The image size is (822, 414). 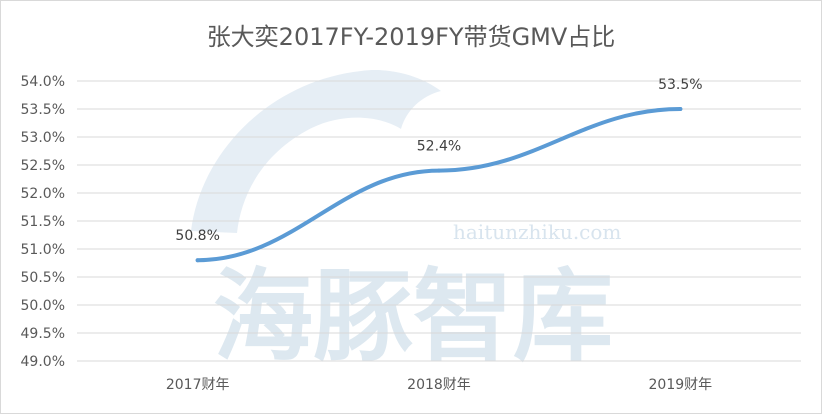 I want to click on y-tick-label: 52.5%, so click(x=43, y=166).